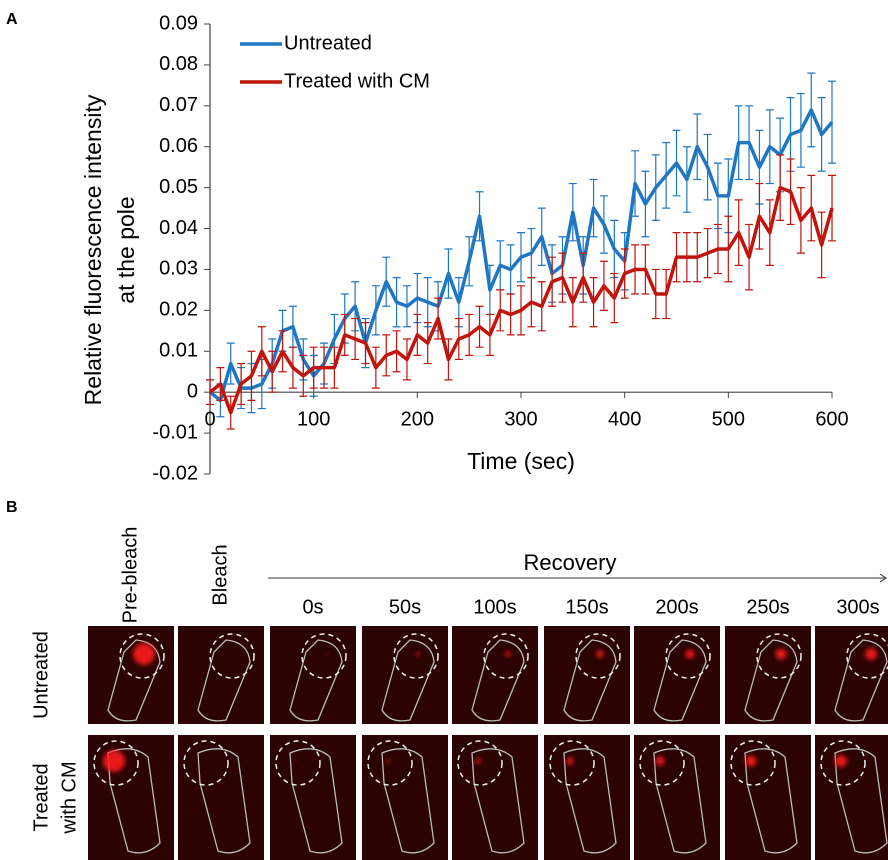 The width and height of the screenshot is (888, 860). Describe the element at coordinates (178, 310) in the screenshot. I see `y-tick-label: 0.02` at that location.